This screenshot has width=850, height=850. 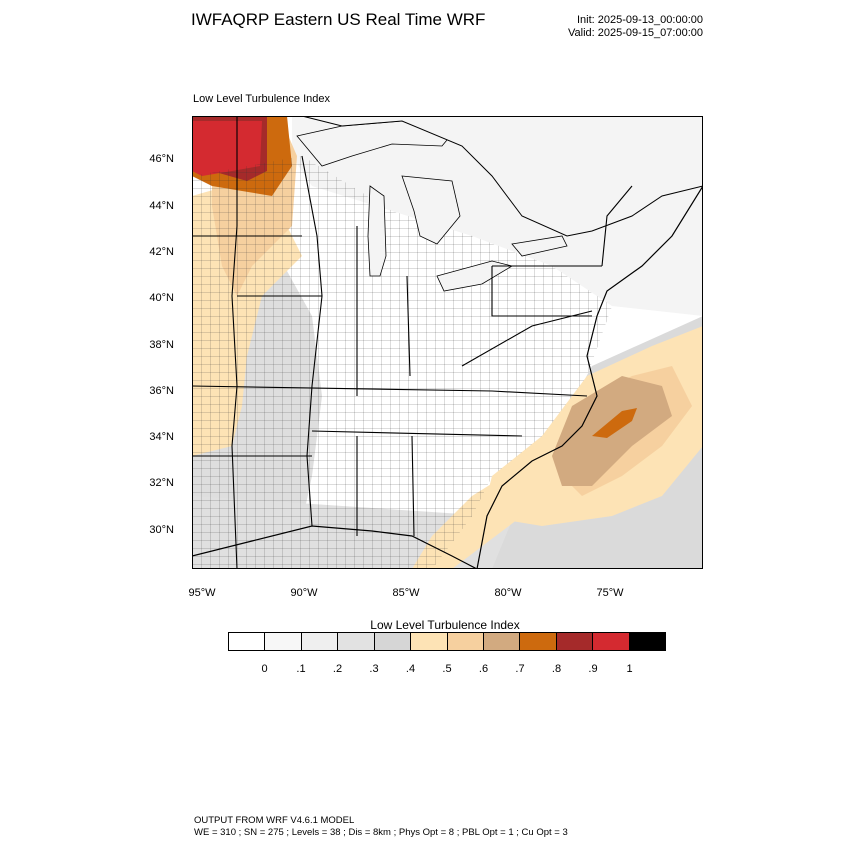 What do you see at coordinates (202, 593) in the screenshot?
I see `lon-label-95: 95°W` at bounding box center [202, 593].